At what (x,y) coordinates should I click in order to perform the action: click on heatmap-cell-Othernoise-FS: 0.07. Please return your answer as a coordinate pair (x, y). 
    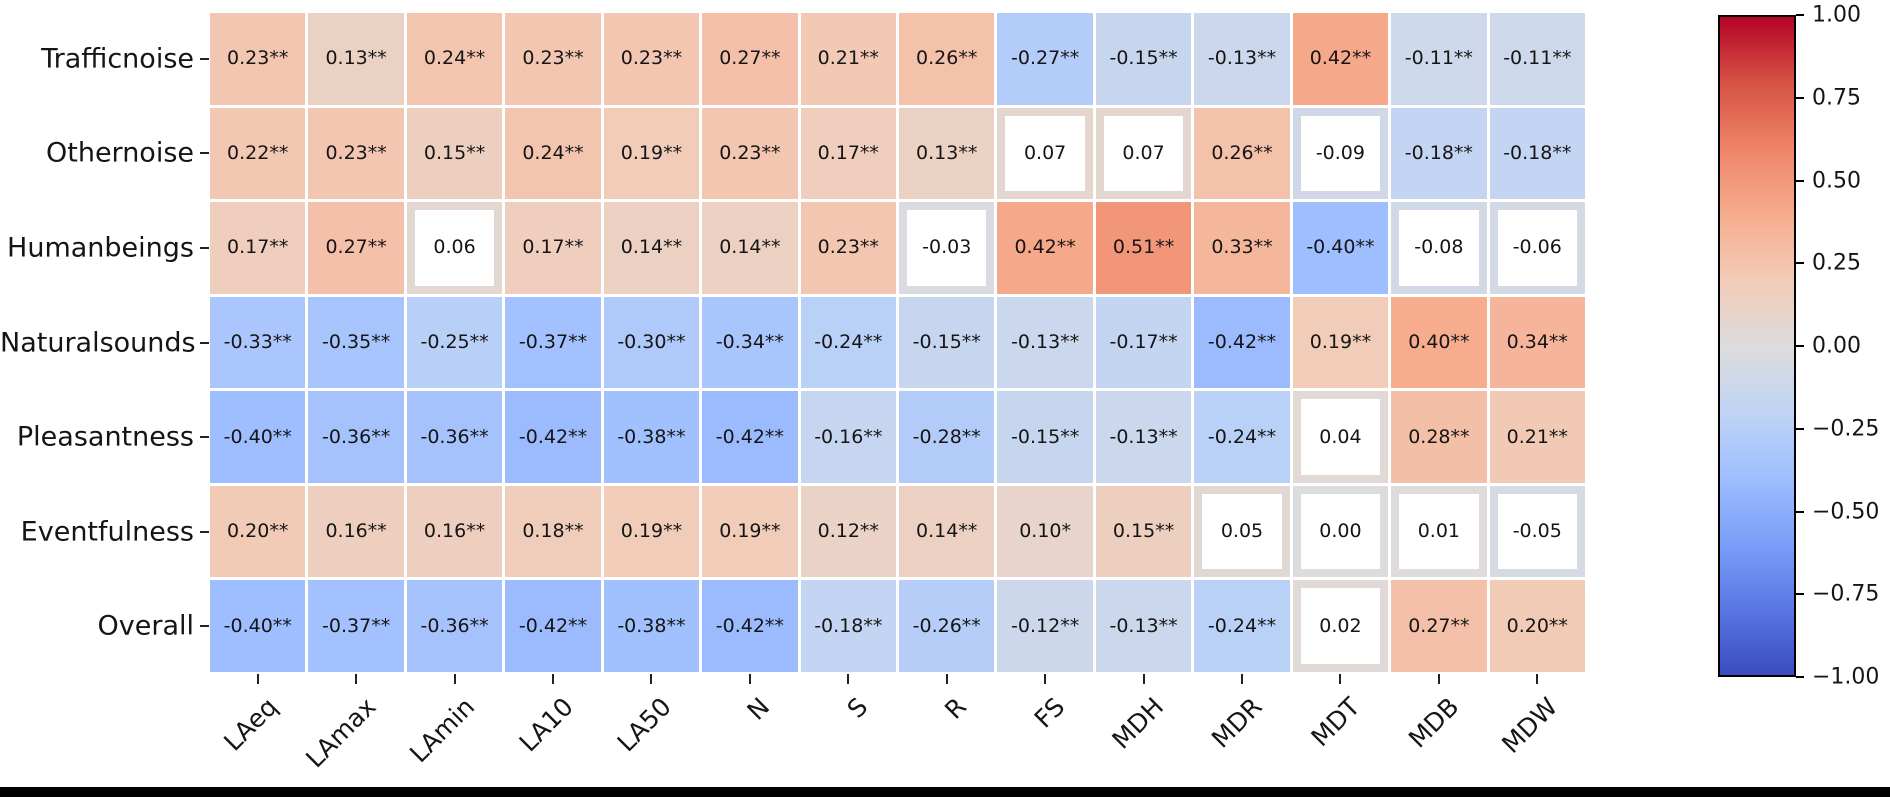
    Looking at the image, I should click on (1045, 153).